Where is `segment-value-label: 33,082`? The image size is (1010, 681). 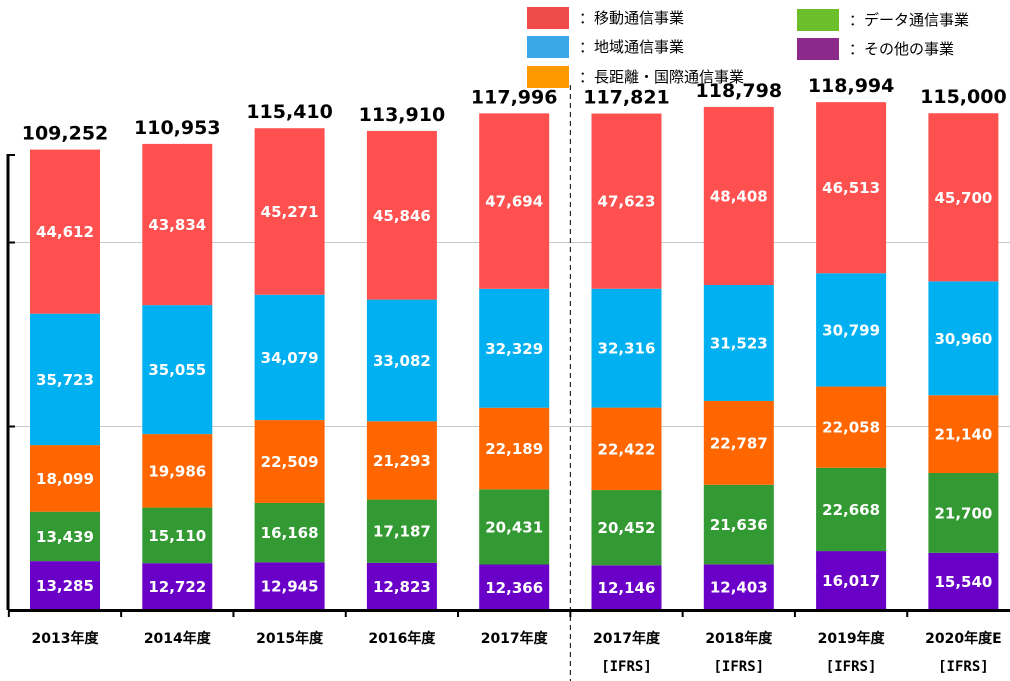 segment-value-label: 33,082 is located at coordinates (402, 361).